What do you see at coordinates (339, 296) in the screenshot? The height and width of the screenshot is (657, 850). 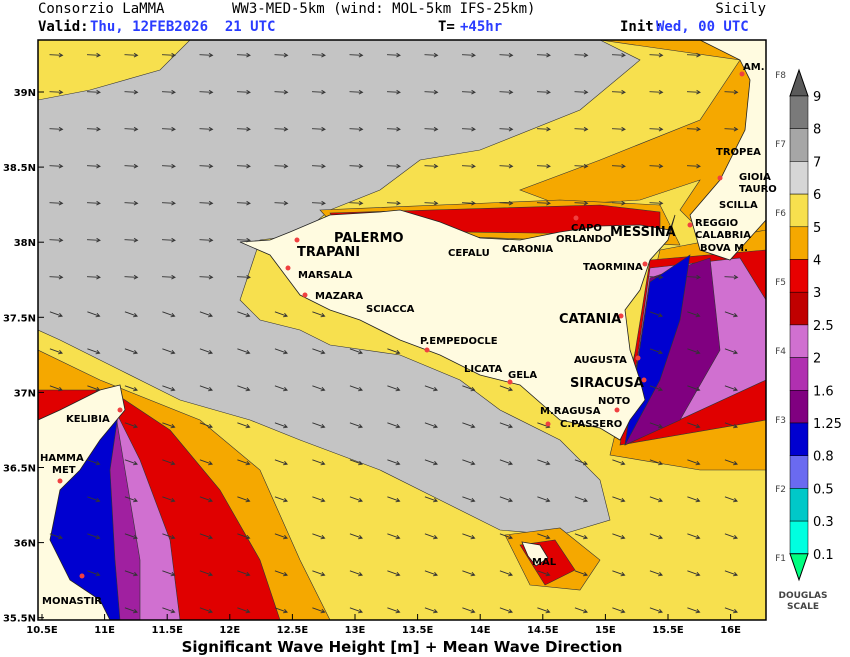 I see `place-label: MAZARA` at bounding box center [339, 296].